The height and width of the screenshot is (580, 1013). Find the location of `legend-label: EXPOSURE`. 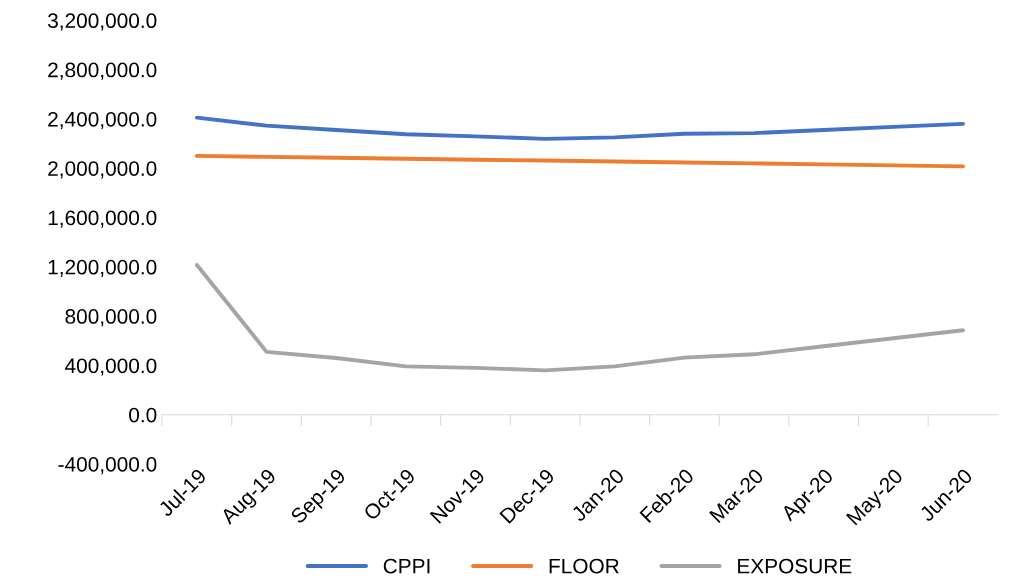

legend-label: EXPOSURE is located at coordinates (795, 566).